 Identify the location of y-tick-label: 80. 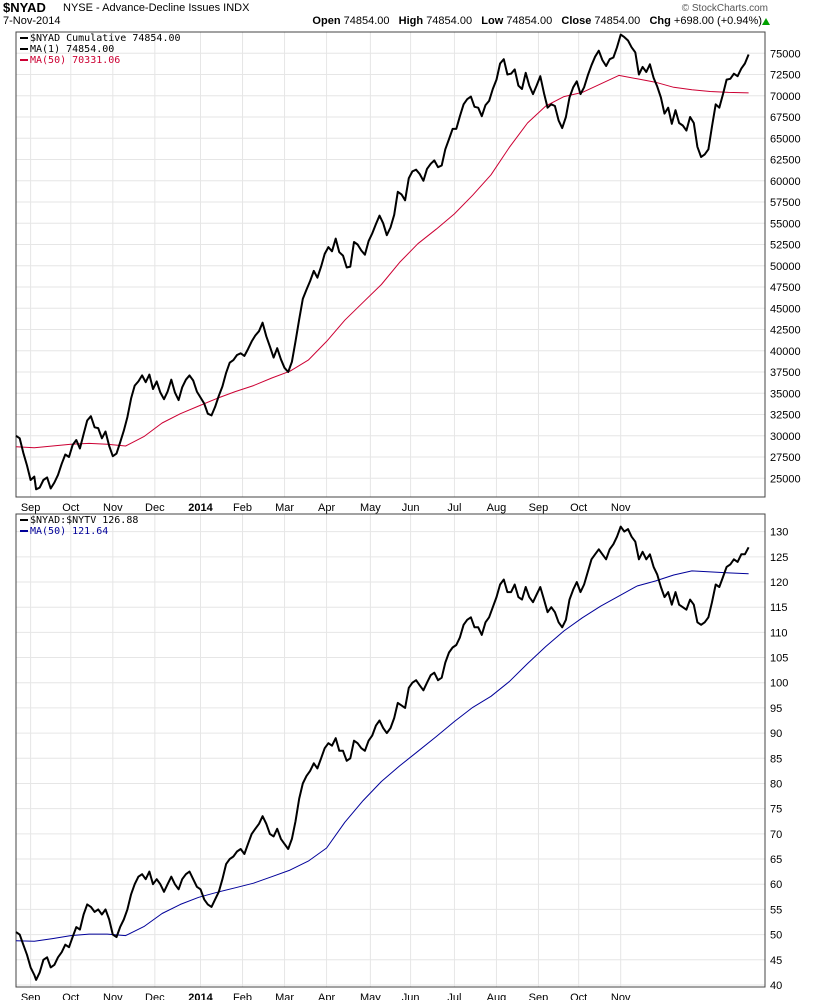
(776, 784).